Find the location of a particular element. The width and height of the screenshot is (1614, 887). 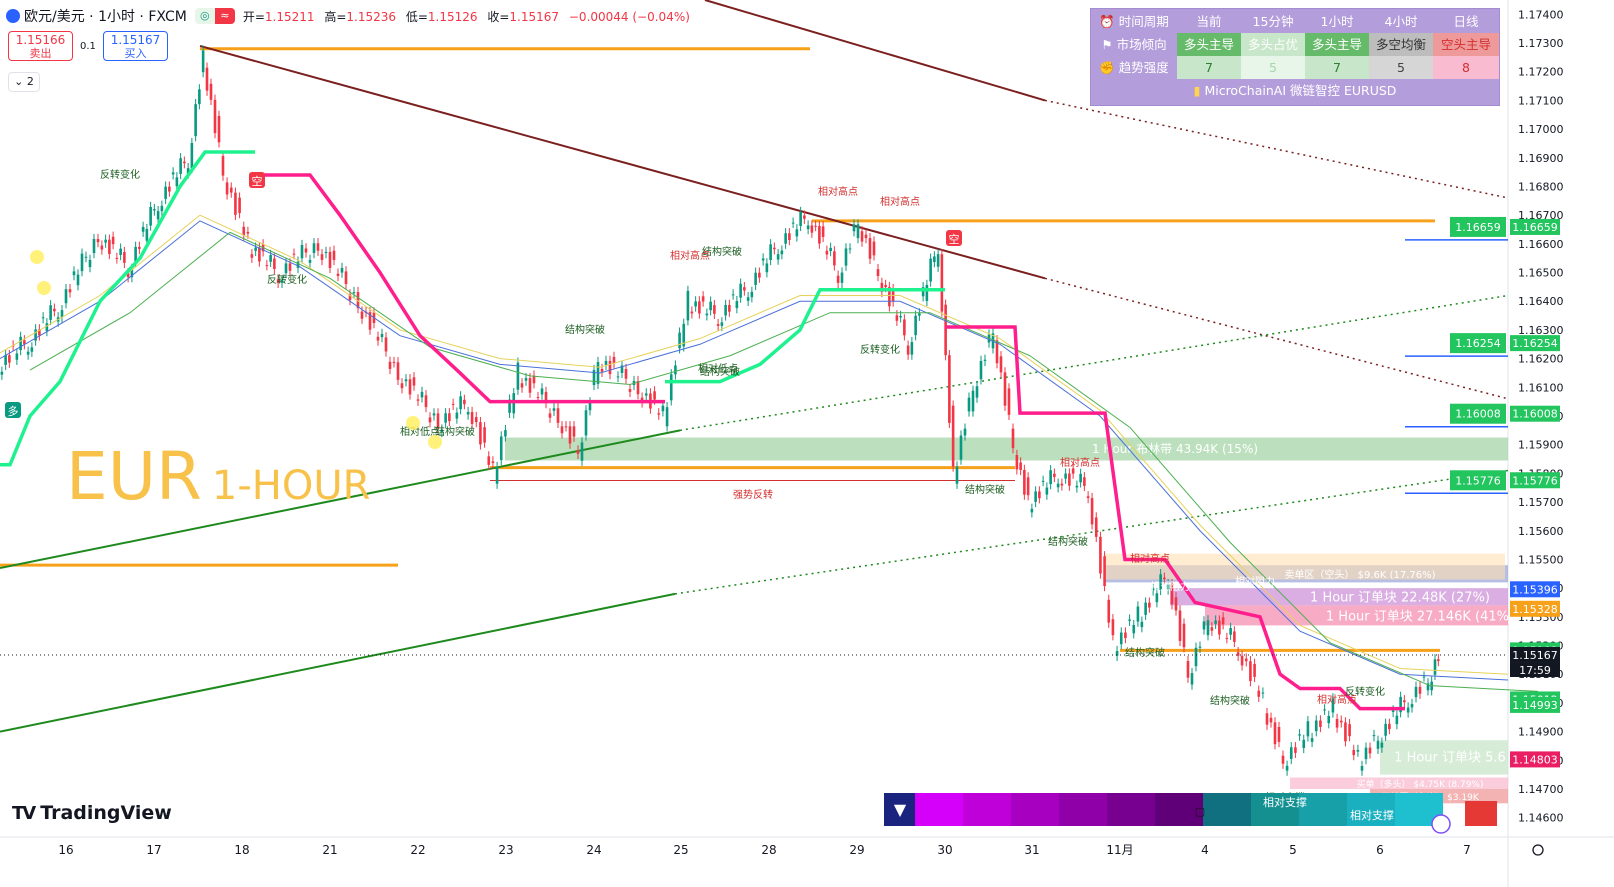

price-badge-label: 1.15167 is located at coordinates (1535, 655).